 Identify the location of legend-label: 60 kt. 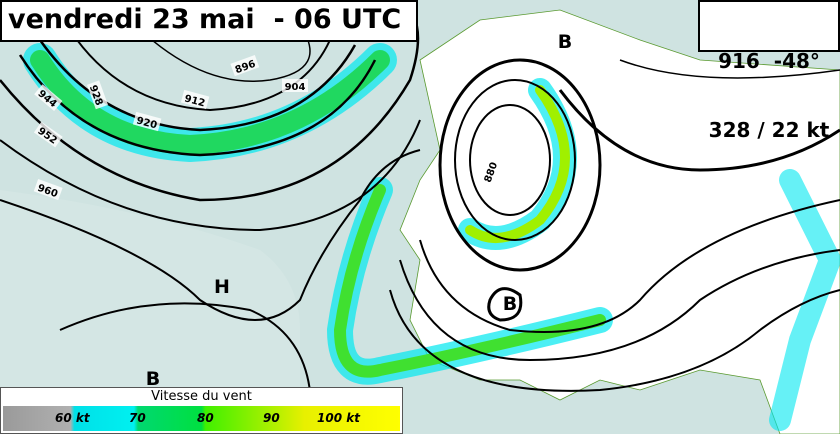
(72, 418).